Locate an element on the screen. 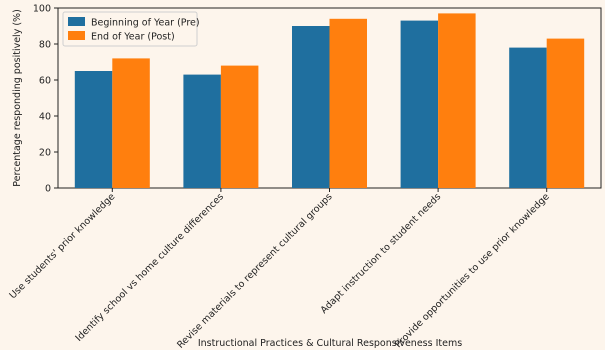 Image resolution: width=605 pixels, height=350 pixels. y-tick-label: 80 is located at coordinates (45, 45).